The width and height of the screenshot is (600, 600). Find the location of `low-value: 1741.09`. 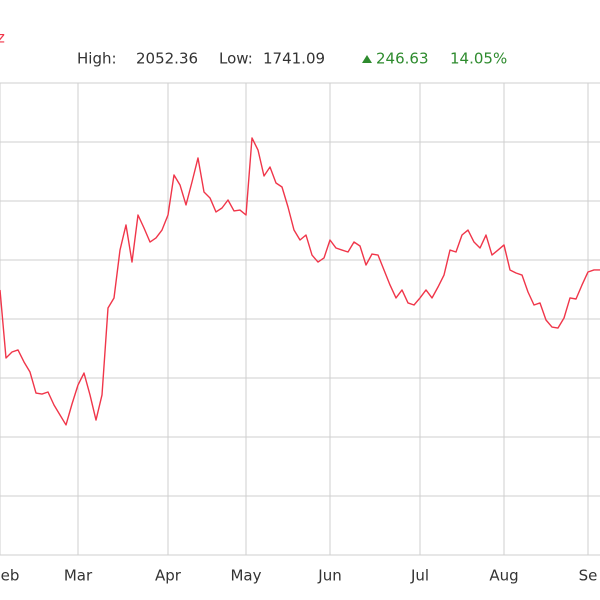

low-value: 1741.09 is located at coordinates (294, 59).